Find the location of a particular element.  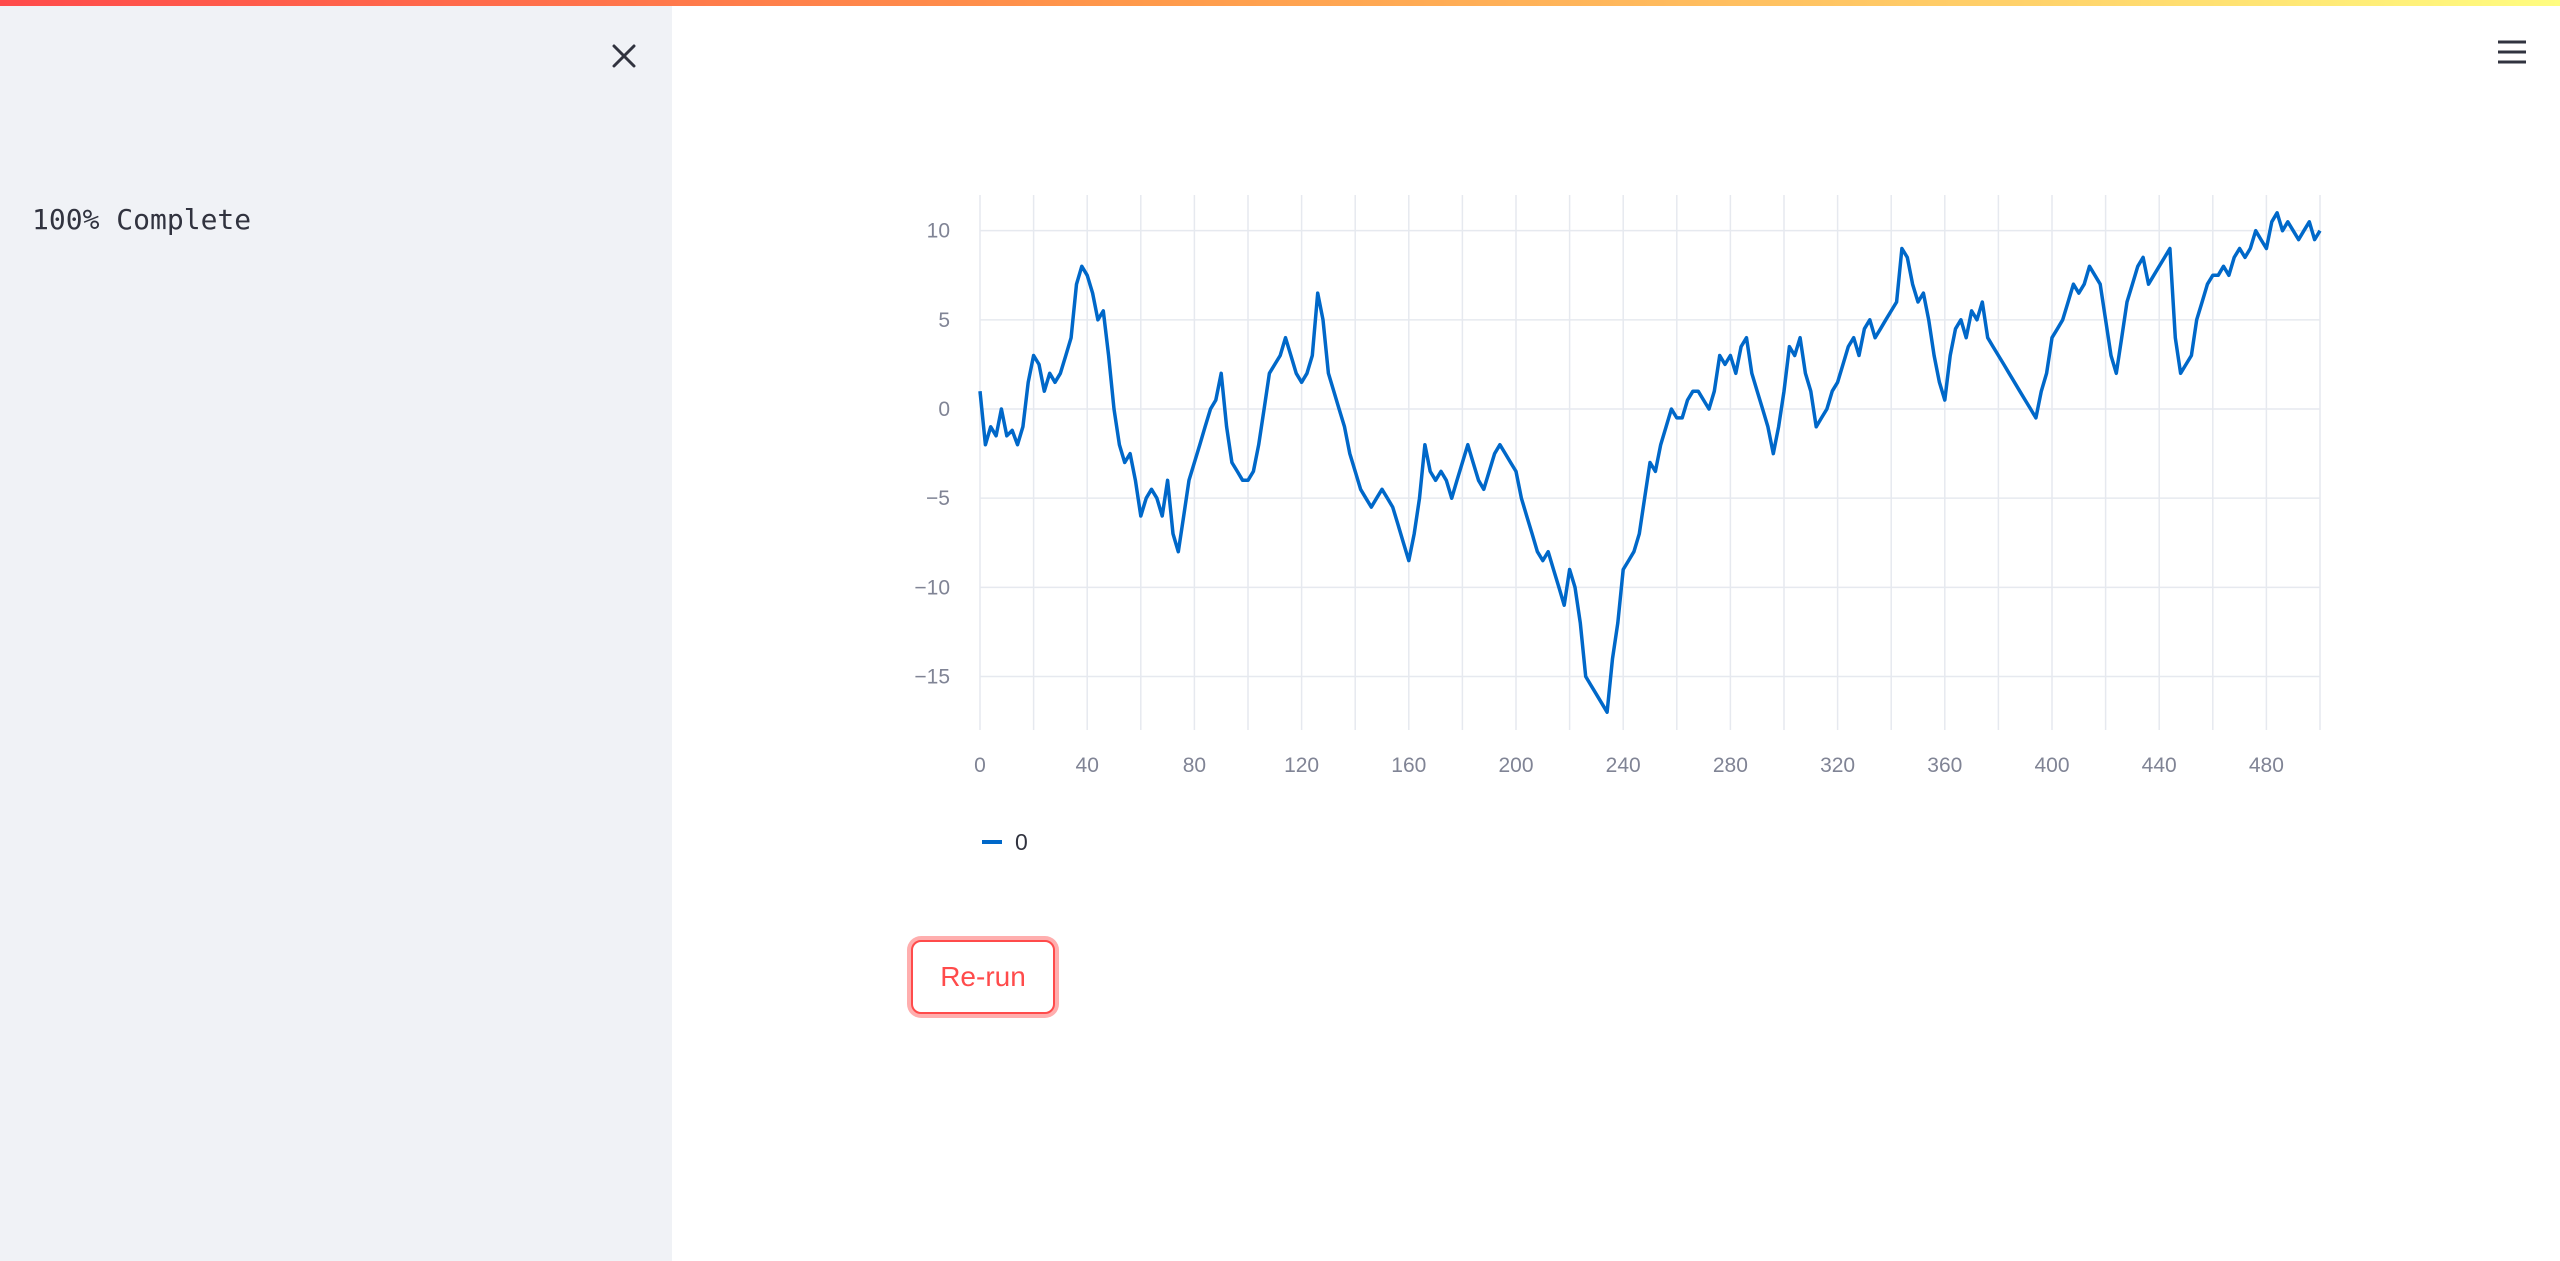

y-tick-label: −5 is located at coordinates (938, 498).